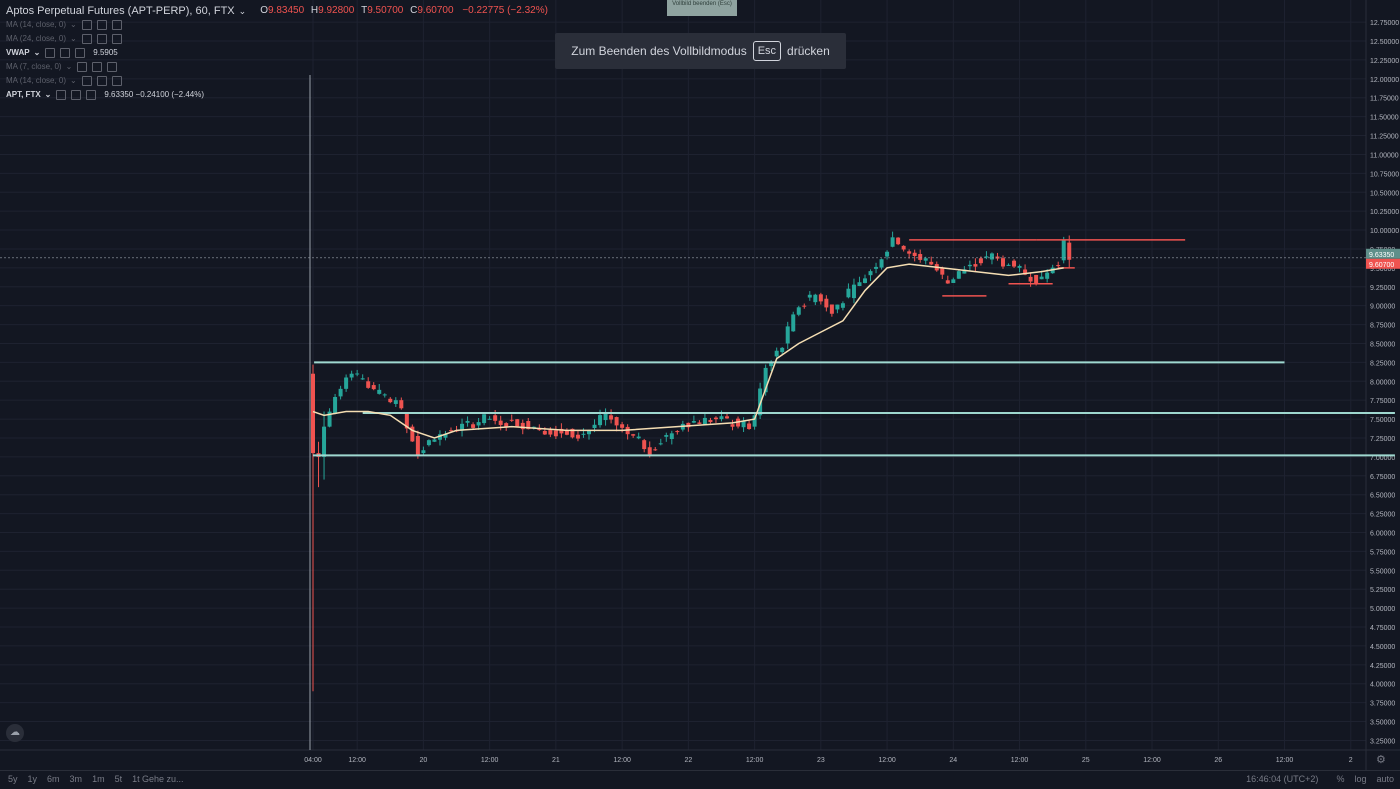 This screenshot has height=789, width=1400. I want to click on auto-toggle: auto, so click(1385, 779).